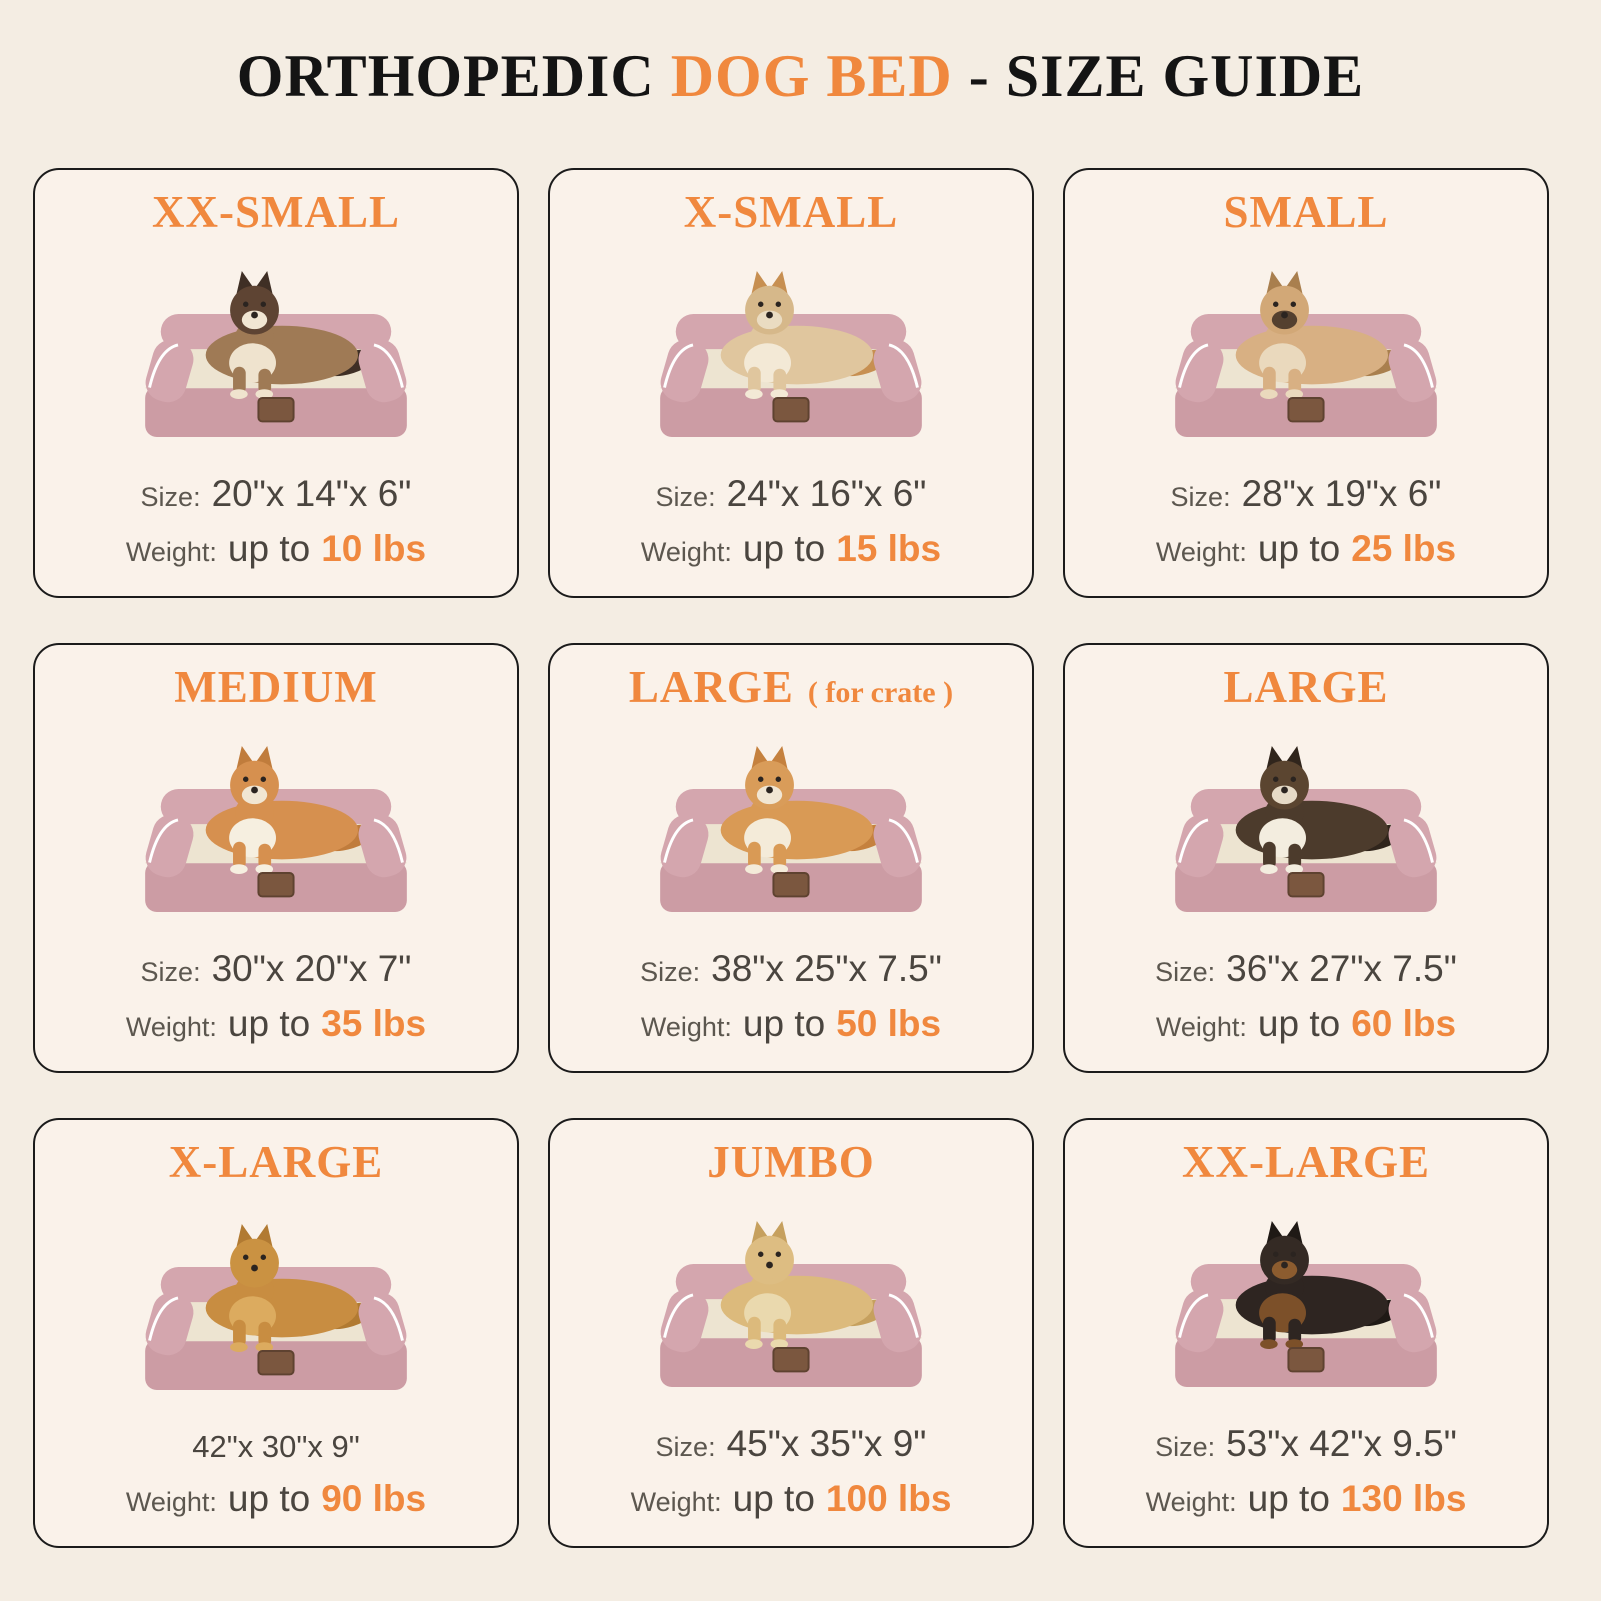  I want to click on border-collie-dog-on-pink-bed, so click(1306, 828).